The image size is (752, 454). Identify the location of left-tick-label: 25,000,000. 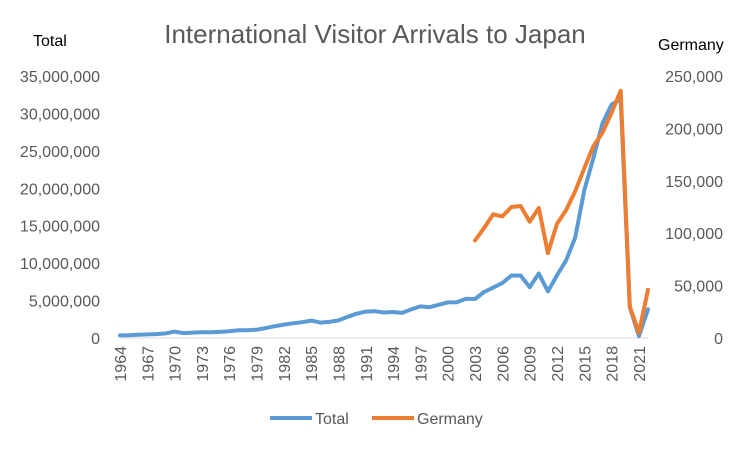
(60, 152).